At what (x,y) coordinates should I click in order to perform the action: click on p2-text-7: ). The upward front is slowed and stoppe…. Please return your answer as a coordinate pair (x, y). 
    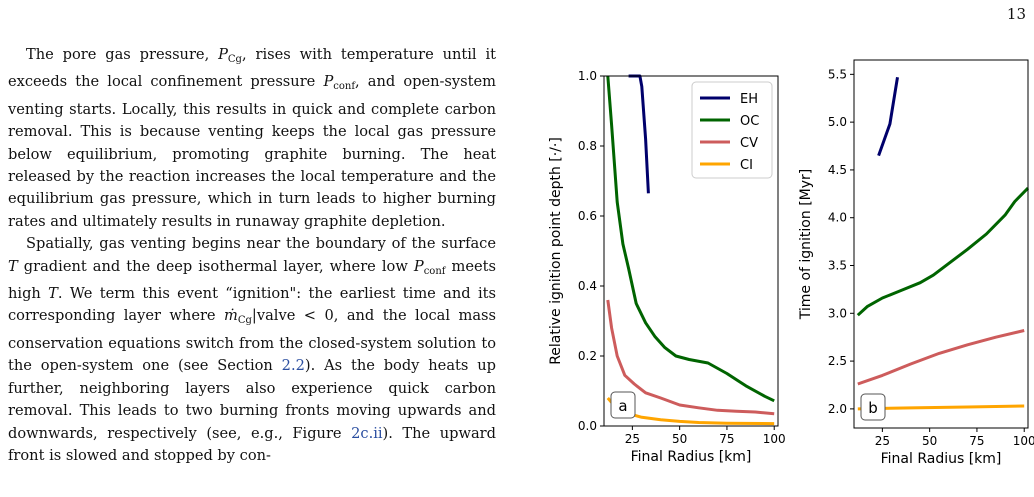
    Looking at the image, I should click on (252, 444).